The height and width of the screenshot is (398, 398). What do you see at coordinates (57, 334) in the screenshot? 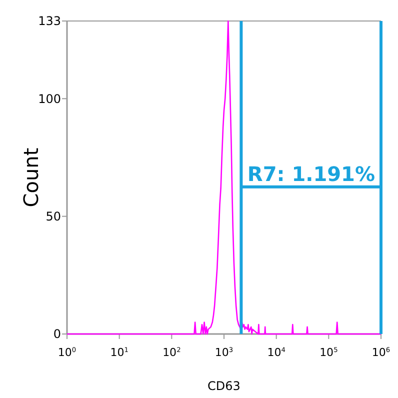
I see `y-tick-label: 0` at bounding box center [57, 334].